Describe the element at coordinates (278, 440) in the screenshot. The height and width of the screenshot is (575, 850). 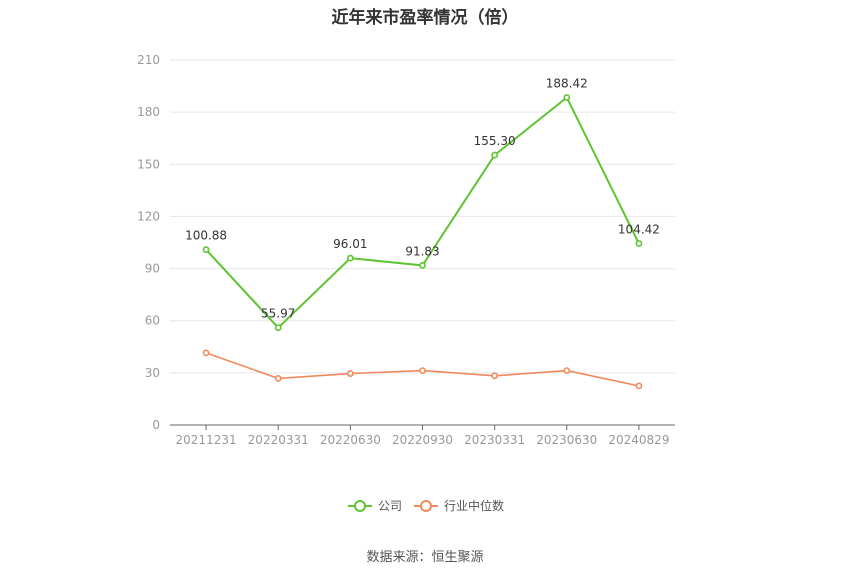
I see `x-tick-label: 20220331` at that location.